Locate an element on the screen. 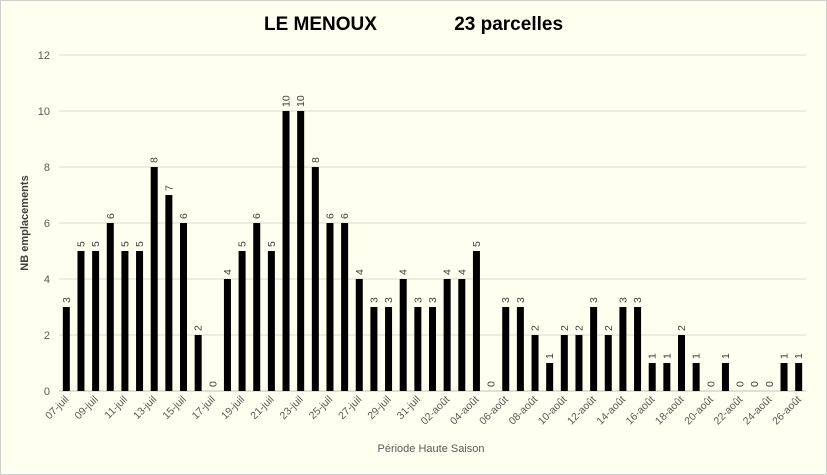  chart-title: LE MENOUX 23 parcelles is located at coordinates (413, 25).